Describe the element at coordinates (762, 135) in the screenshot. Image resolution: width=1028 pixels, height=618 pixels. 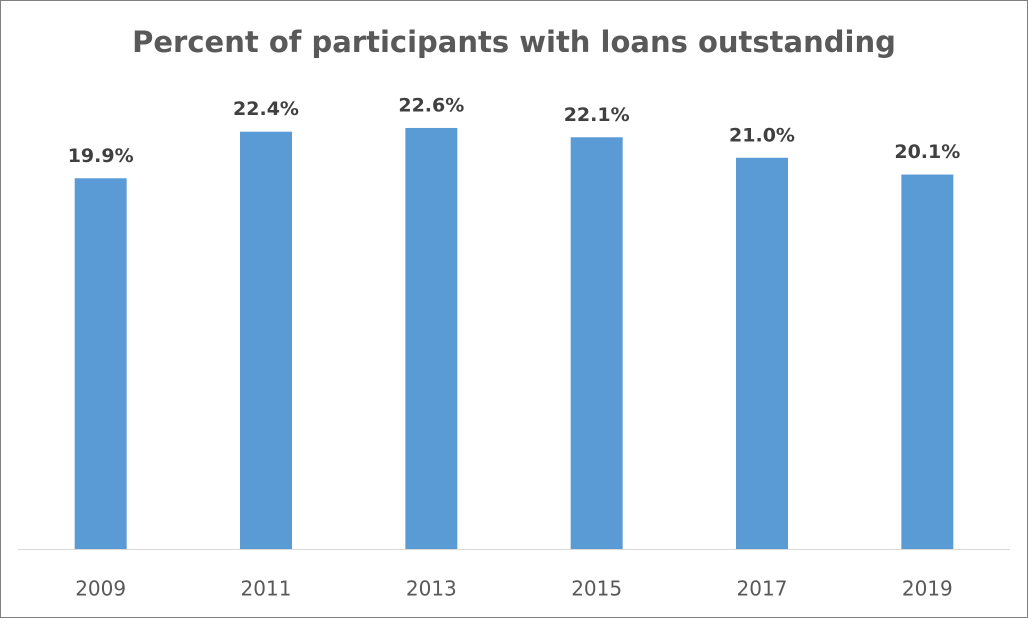
I see `value-label: 21.0%` at that location.